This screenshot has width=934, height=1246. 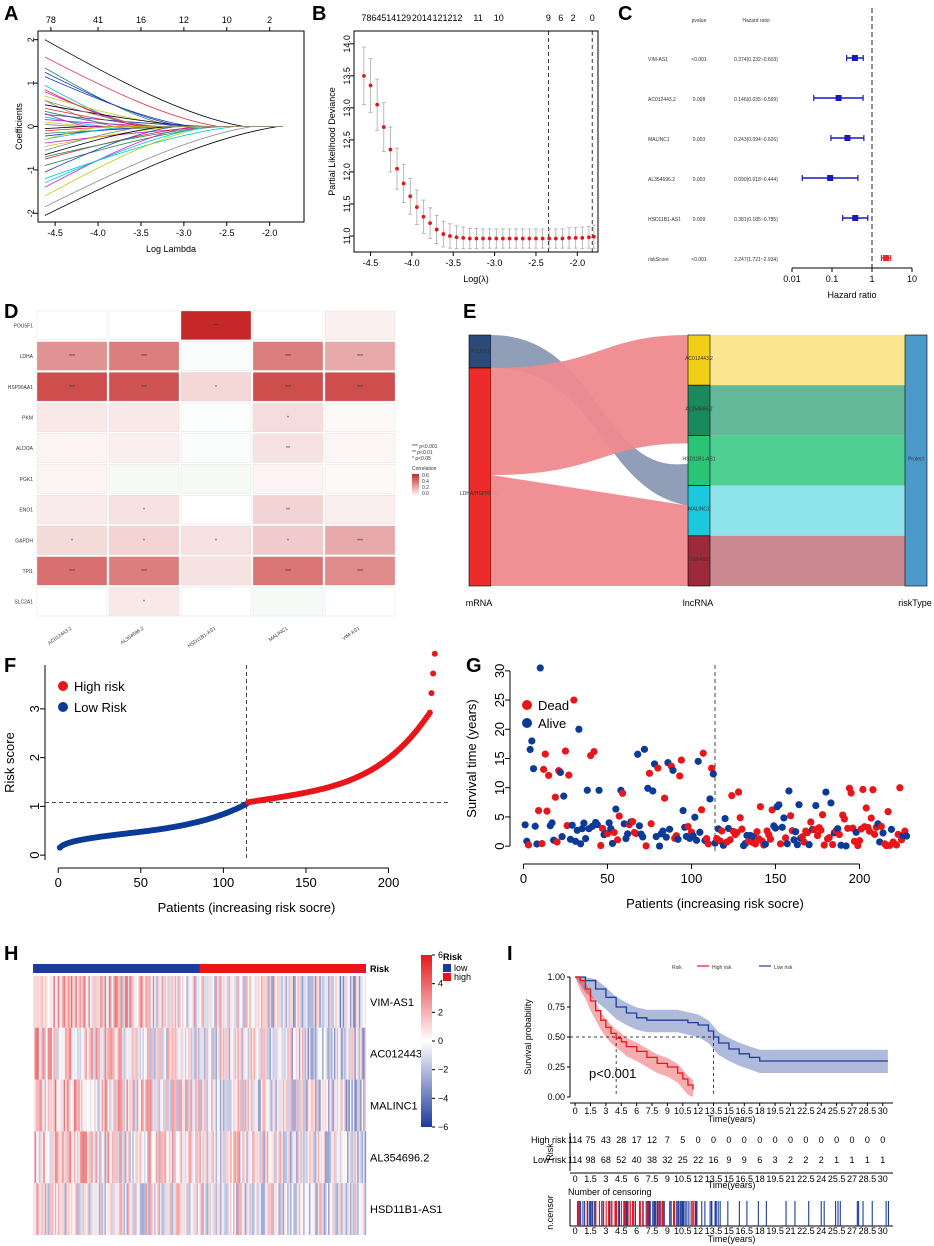 What do you see at coordinates (360, 357) in the screenshot?
I see `significance-stars: ***` at bounding box center [360, 357].